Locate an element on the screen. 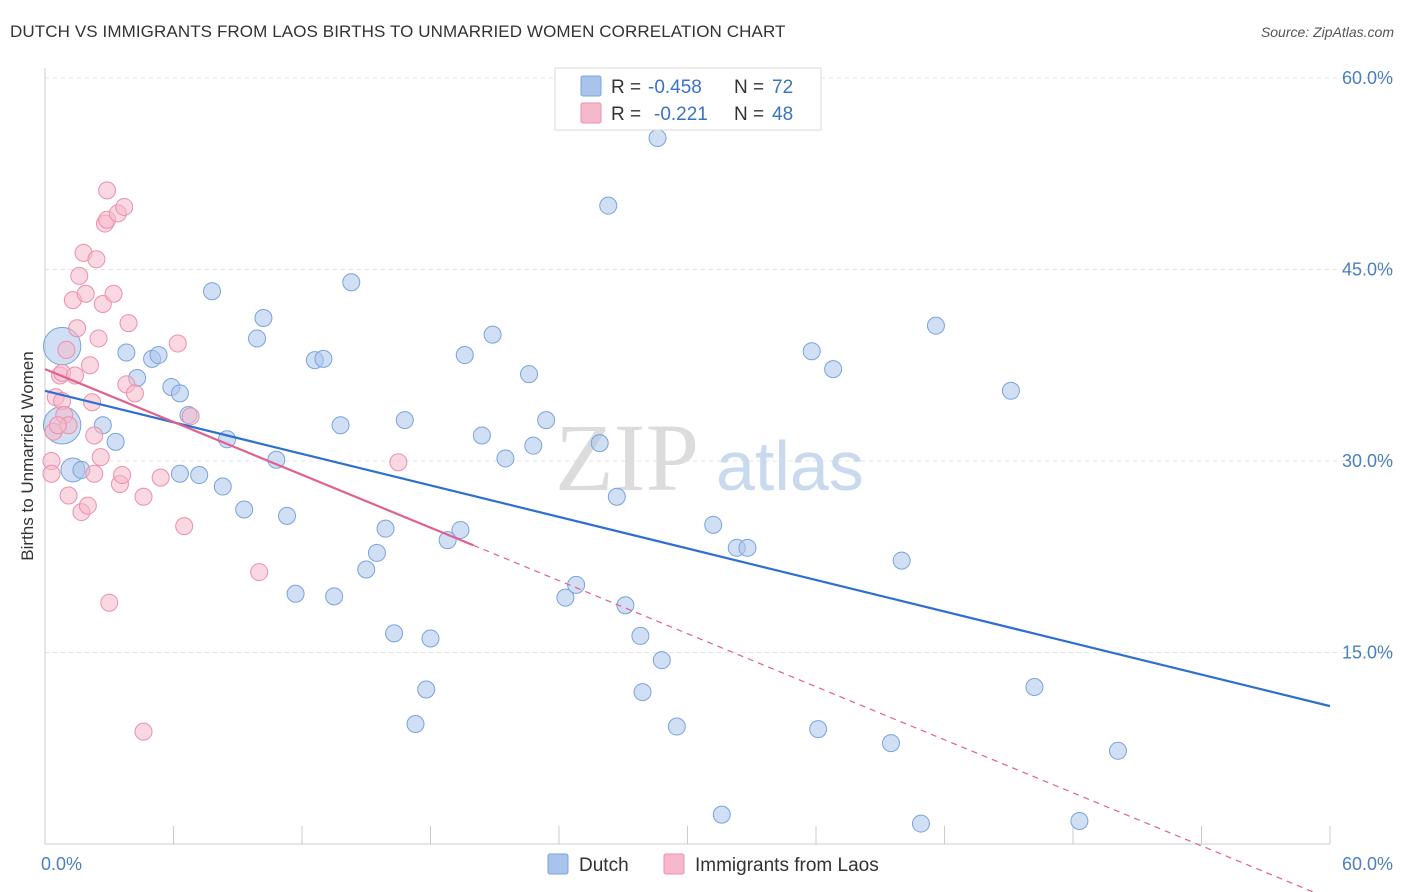 This screenshot has width=1406, height=892. legend-n-value: 48 is located at coordinates (782, 114).